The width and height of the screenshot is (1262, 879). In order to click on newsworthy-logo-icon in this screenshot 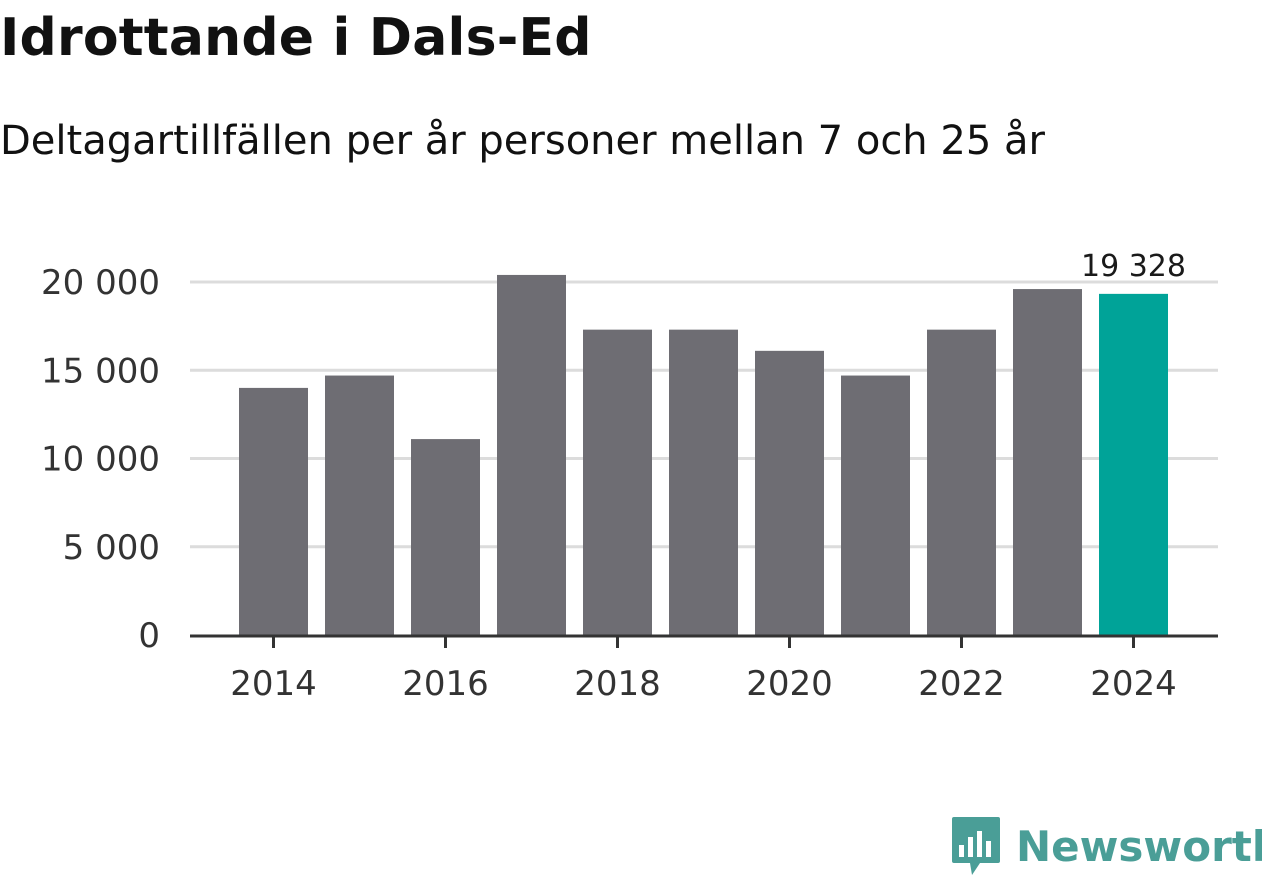, I will do `click(976, 846)`.